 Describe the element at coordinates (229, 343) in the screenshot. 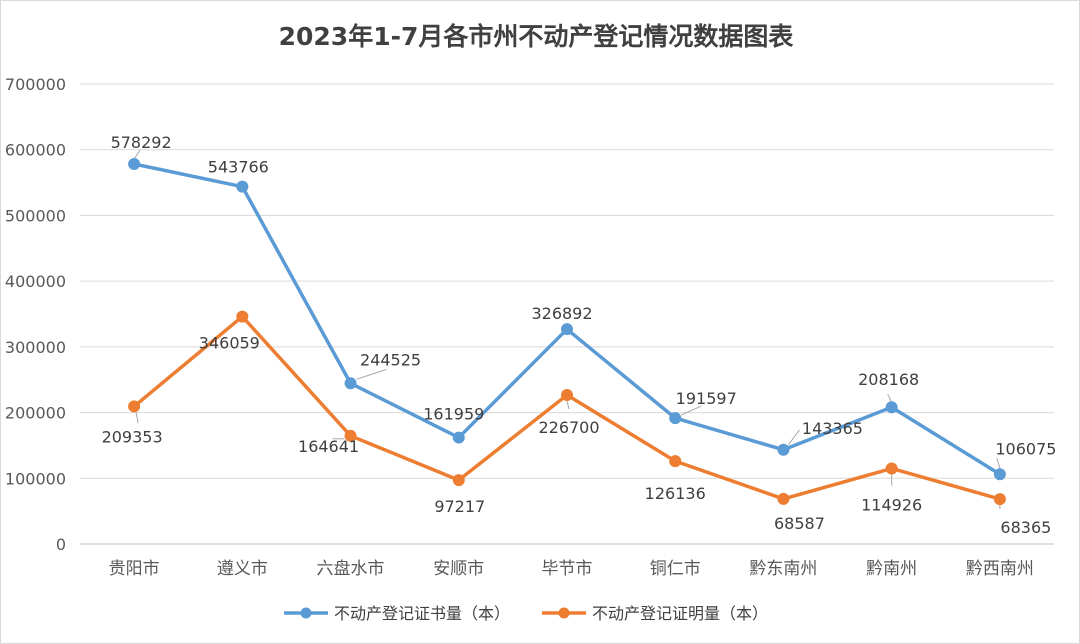

I see `data-label: 346059` at that location.